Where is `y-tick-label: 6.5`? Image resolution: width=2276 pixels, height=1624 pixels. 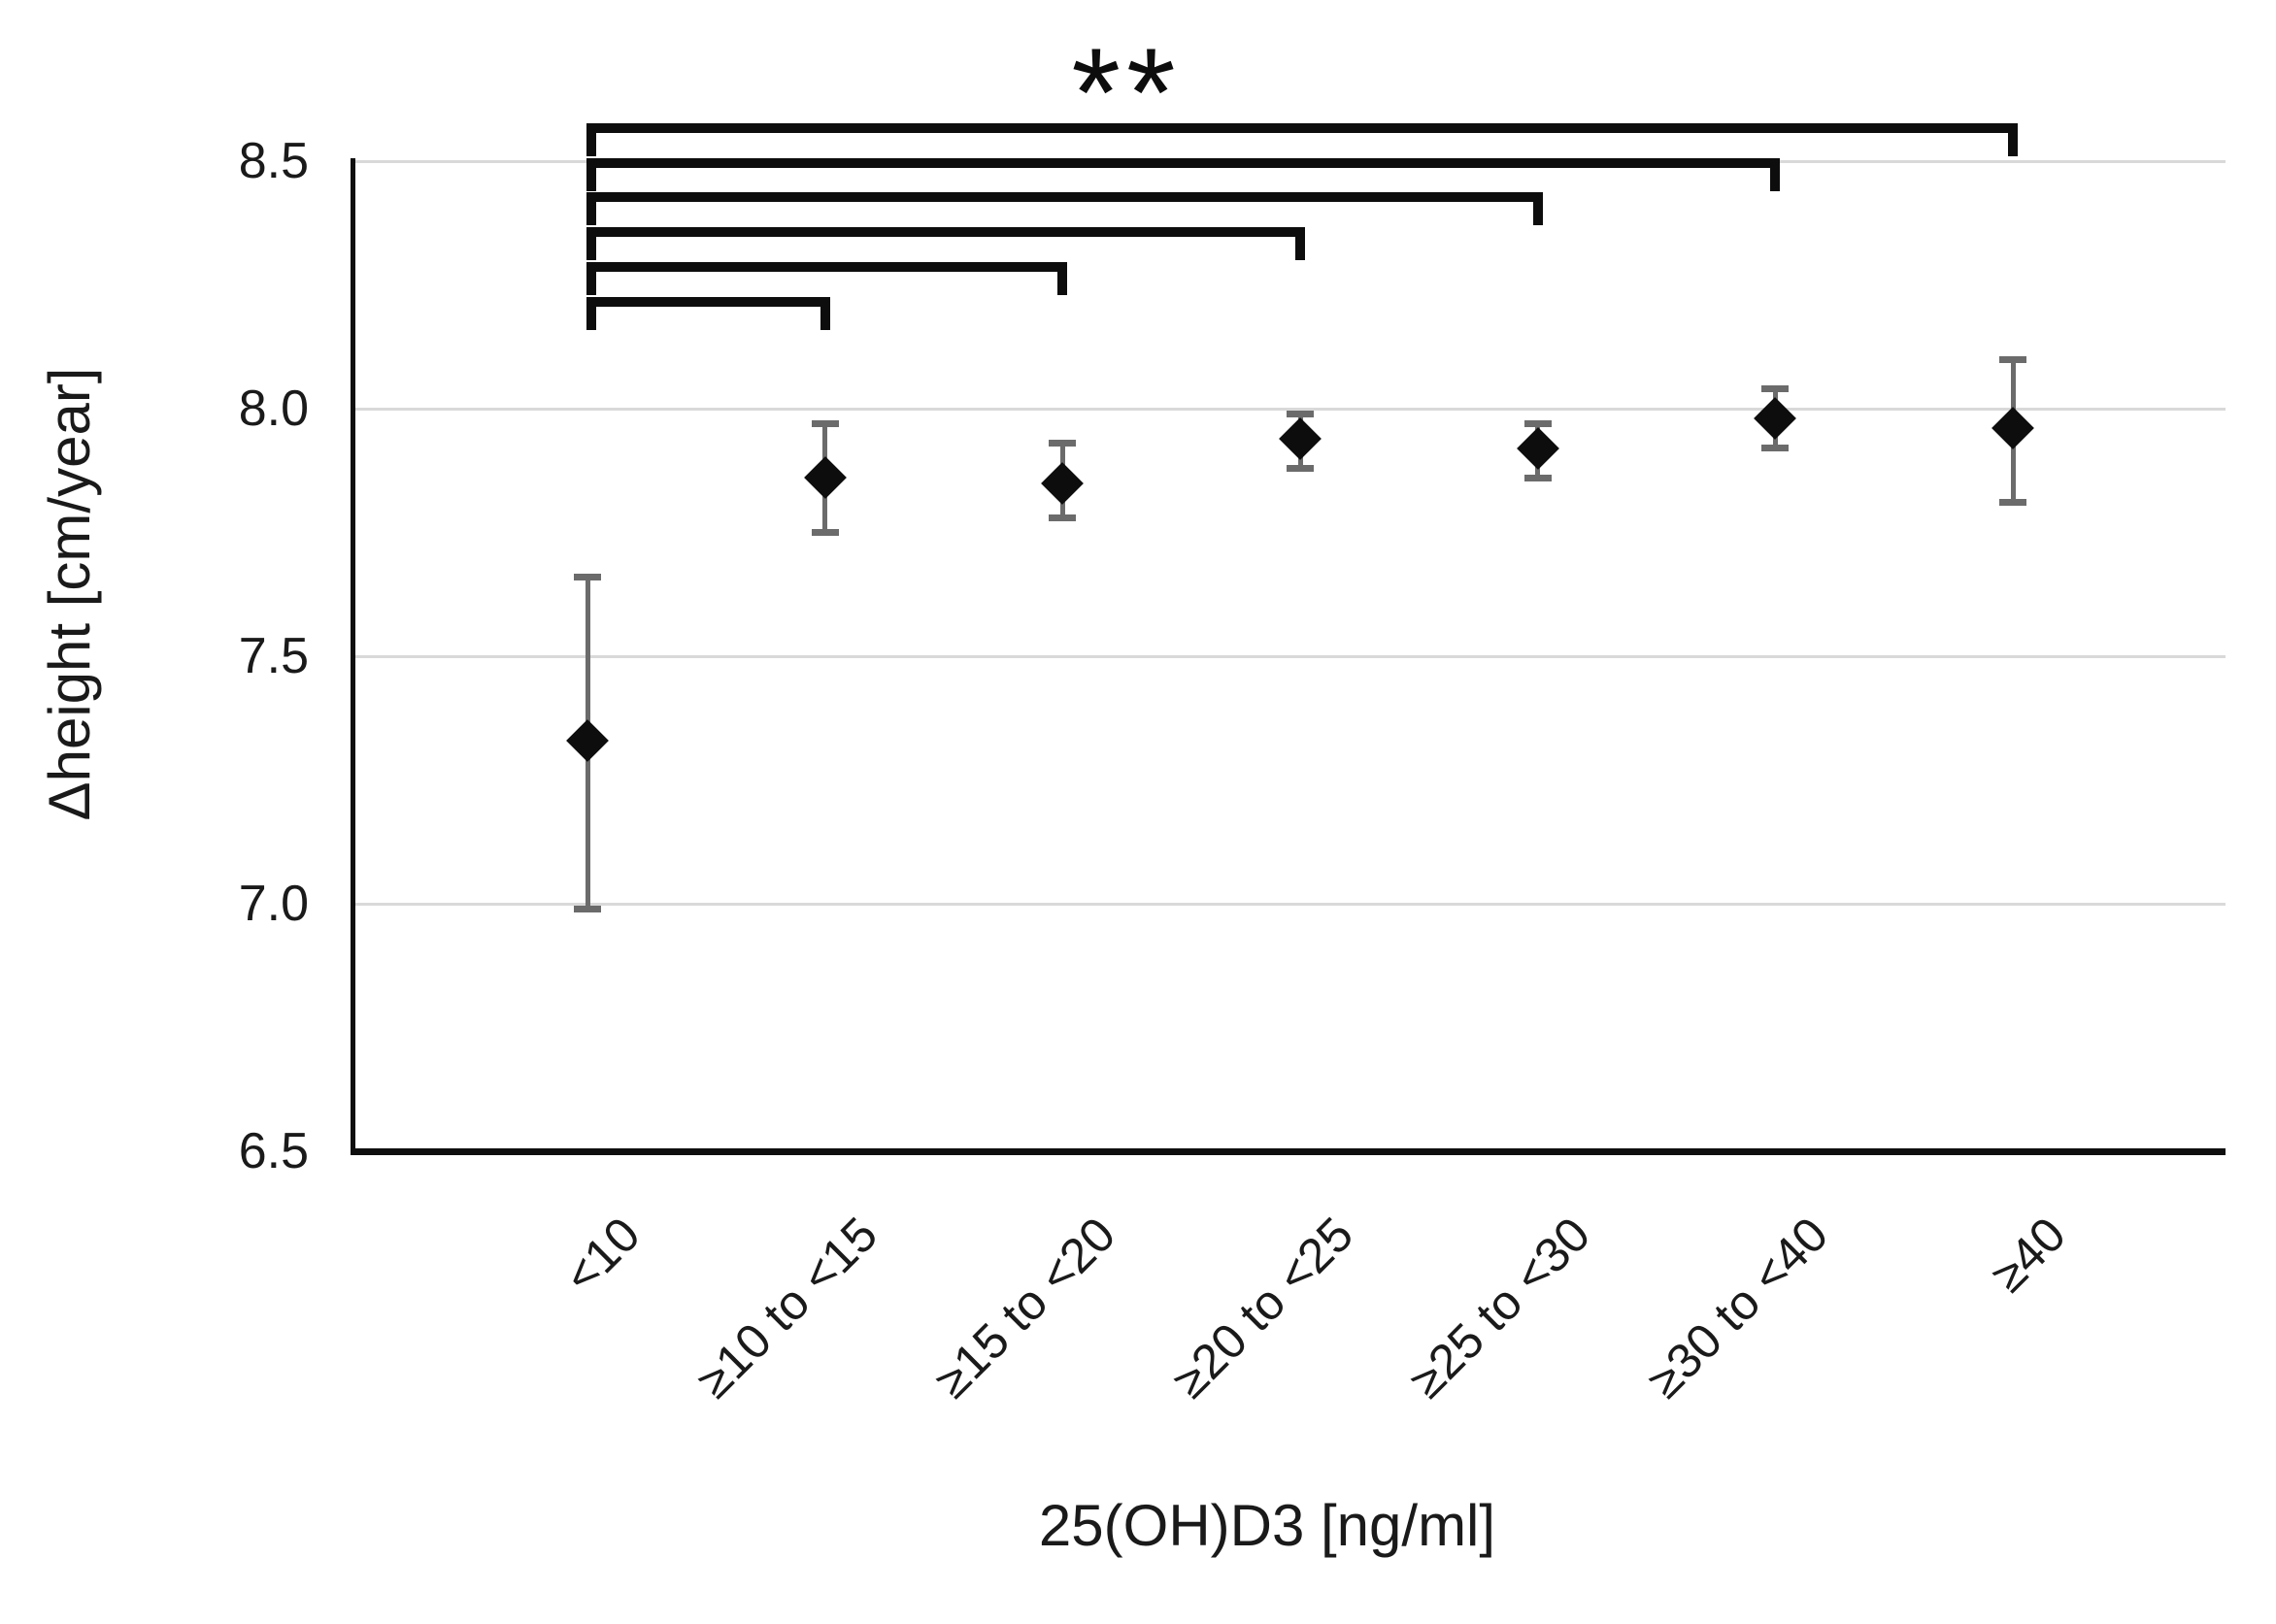 y-tick-label: 6.5 is located at coordinates (273, 1151).